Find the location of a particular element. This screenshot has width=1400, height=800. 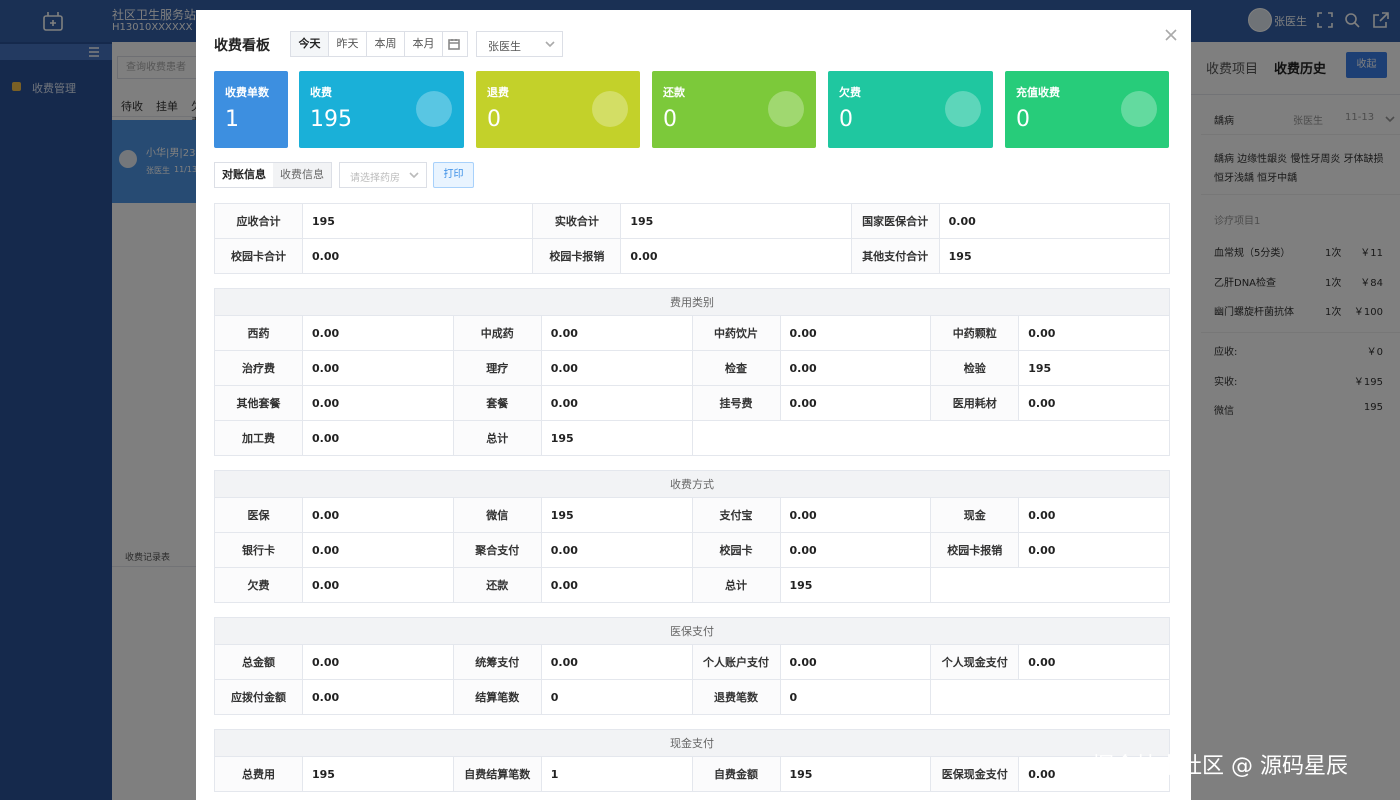

stat-card: 欠费 0 is located at coordinates (910, 109).